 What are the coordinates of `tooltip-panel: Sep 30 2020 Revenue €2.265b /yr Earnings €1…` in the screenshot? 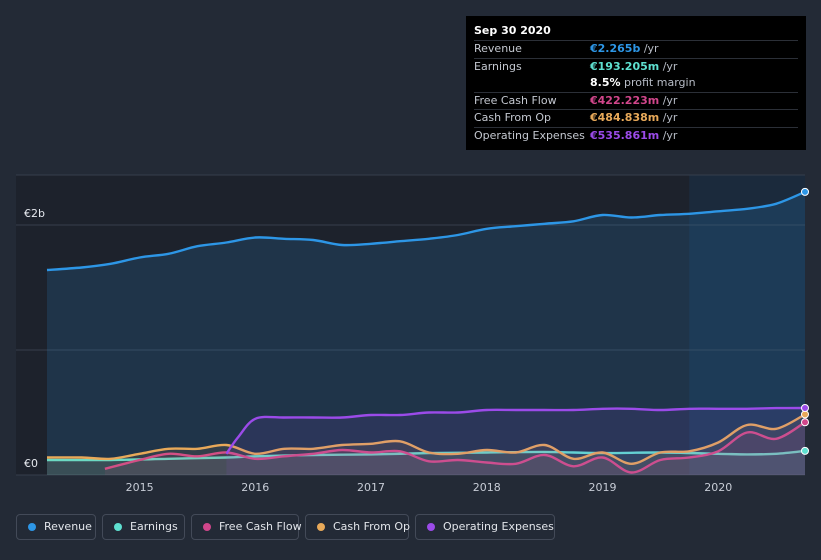 It's located at (636, 83).